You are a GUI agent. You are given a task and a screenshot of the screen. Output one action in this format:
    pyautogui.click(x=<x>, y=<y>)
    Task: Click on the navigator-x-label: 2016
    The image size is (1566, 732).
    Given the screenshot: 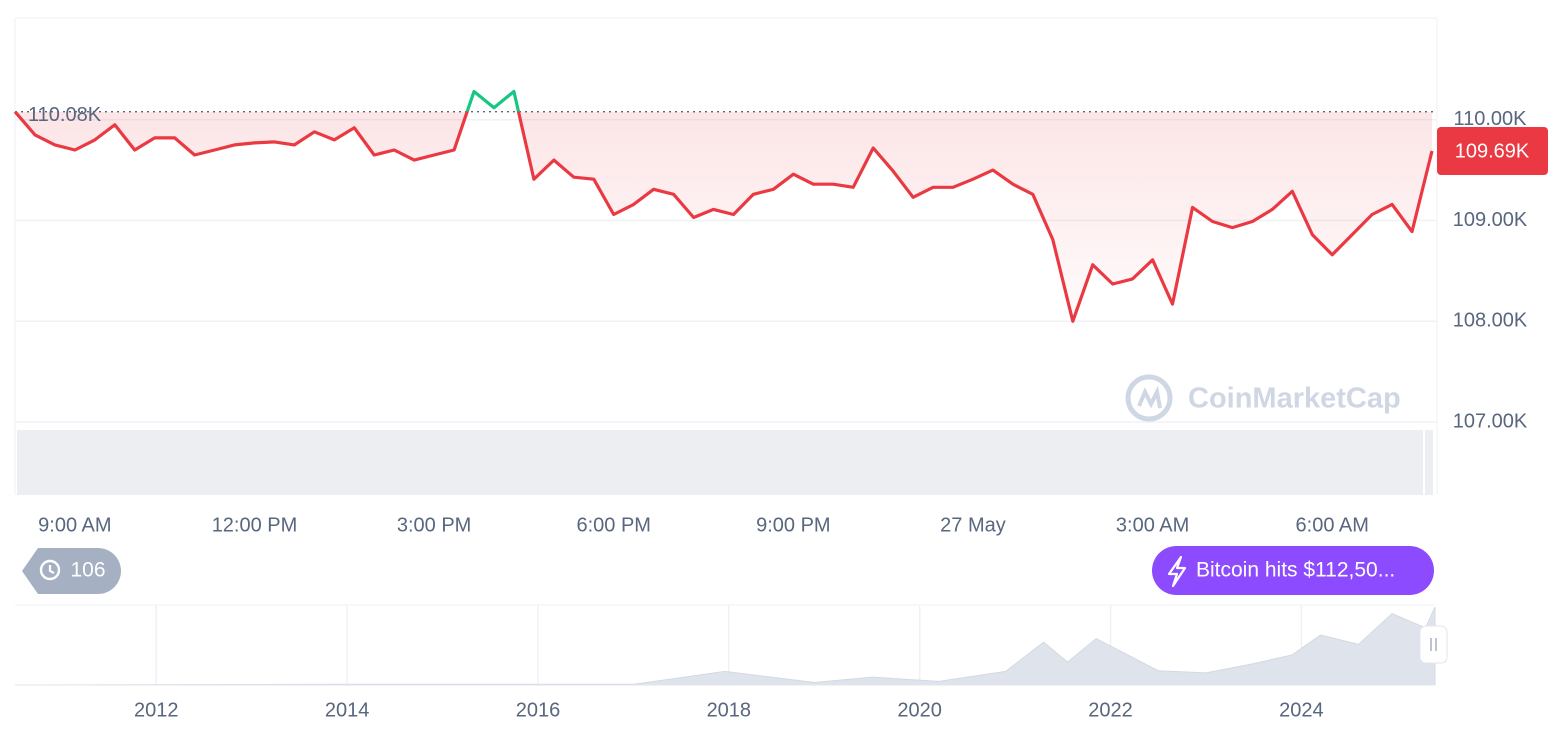 What is the action you would take?
    pyautogui.click(x=538, y=710)
    